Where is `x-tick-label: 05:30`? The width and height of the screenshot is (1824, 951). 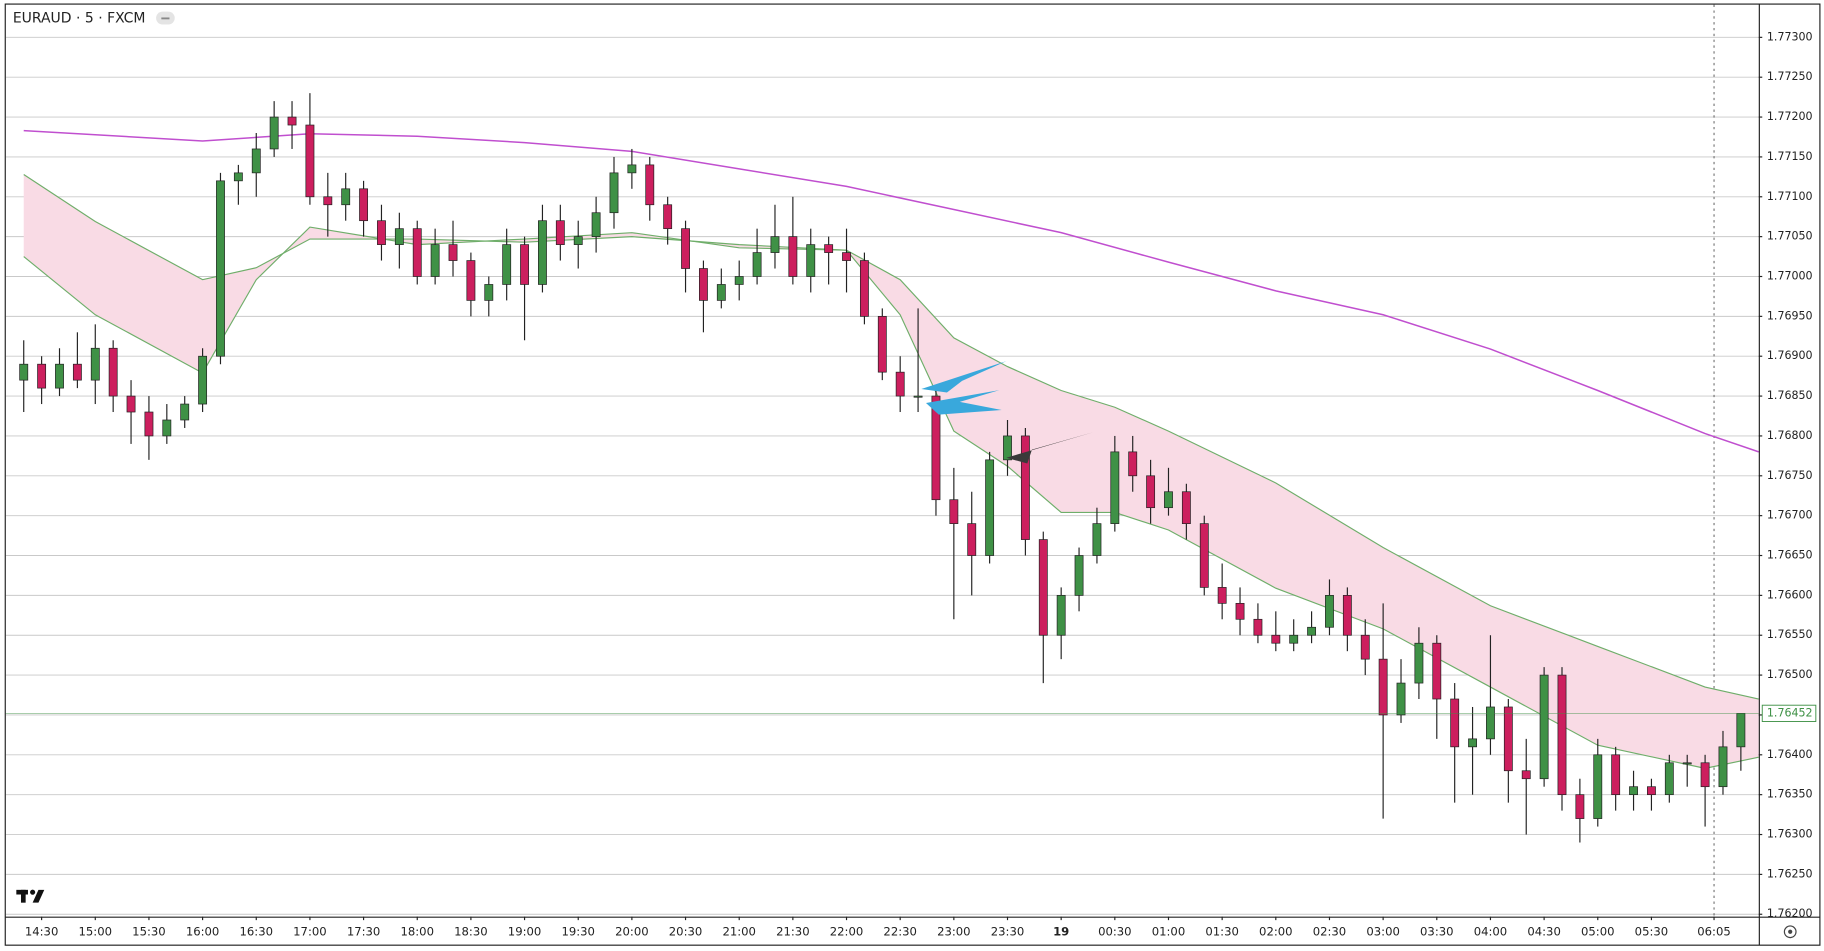
x-tick-label: 05:30 is located at coordinates (1652, 931).